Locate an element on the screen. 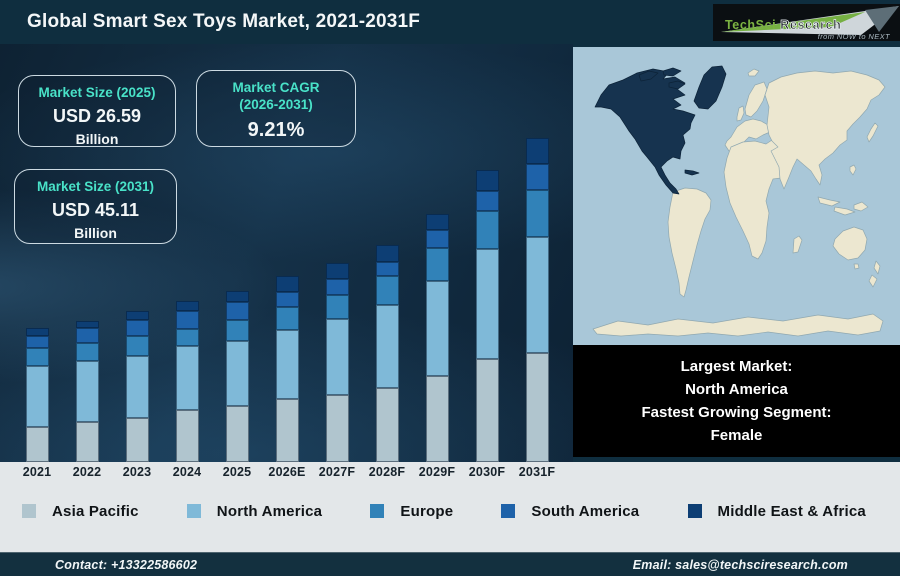 The width and height of the screenshot is (900, 576). x-axis-label: 2023 is located at coordinates (137, 472).